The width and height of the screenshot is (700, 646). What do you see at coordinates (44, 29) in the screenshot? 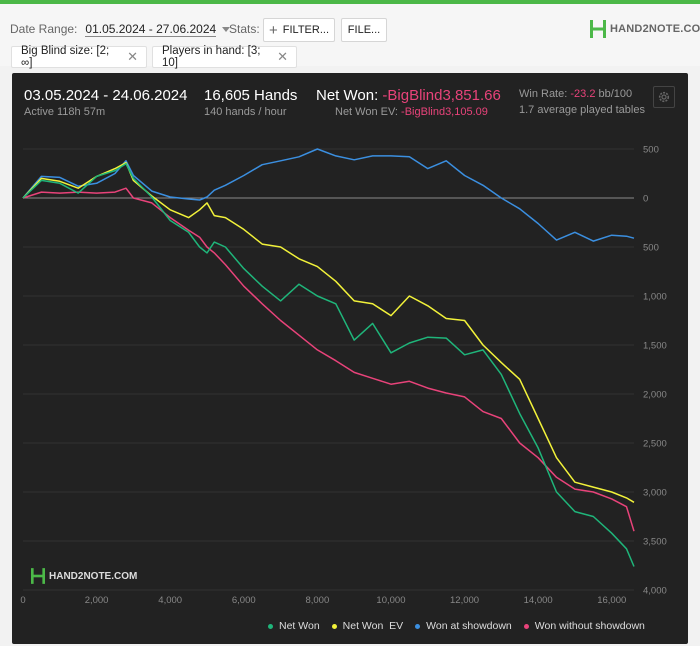
I see `date-range-label: Date Range:` at bounding box center [44, 29].